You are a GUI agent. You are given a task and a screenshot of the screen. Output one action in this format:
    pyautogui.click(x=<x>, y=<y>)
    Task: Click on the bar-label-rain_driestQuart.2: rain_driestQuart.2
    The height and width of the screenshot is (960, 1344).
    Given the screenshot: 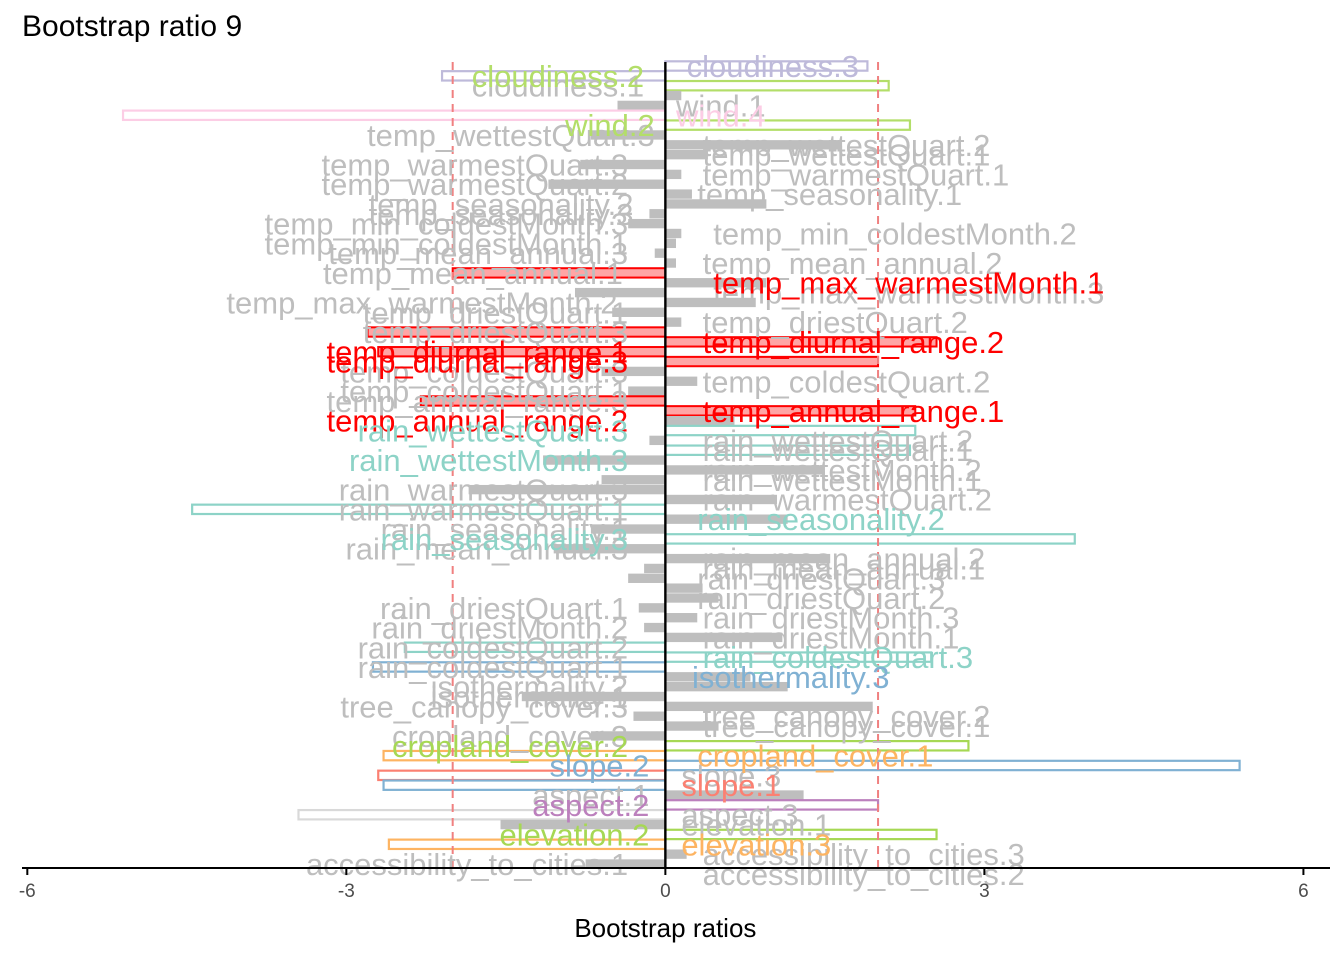 What is the action you would take?
    pyautogui.click(x=821, y=598)
    